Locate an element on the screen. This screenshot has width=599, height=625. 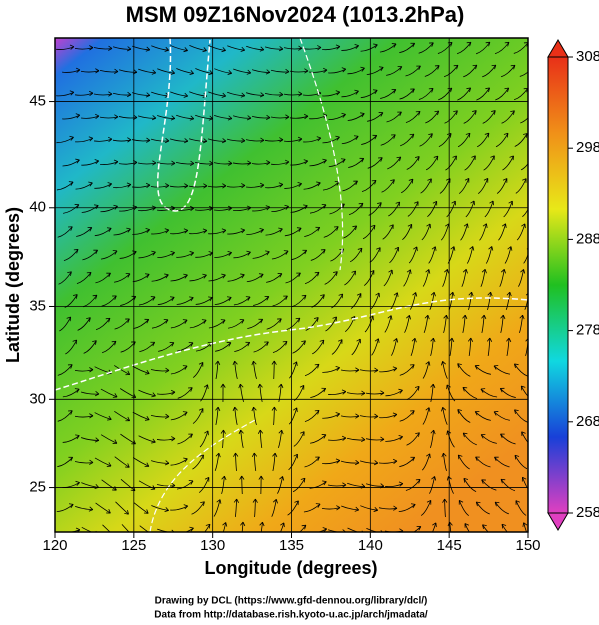
isotherm is located at coordinates (184, 125).